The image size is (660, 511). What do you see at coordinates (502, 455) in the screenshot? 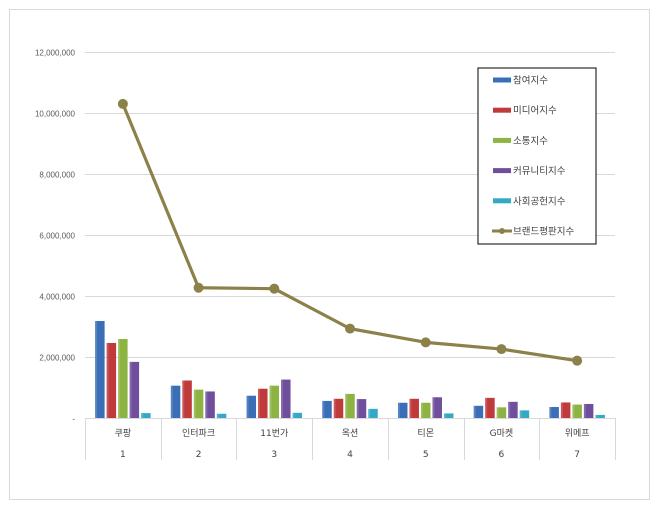
I see `category-rank: 6` at bounding box center [502, 455].